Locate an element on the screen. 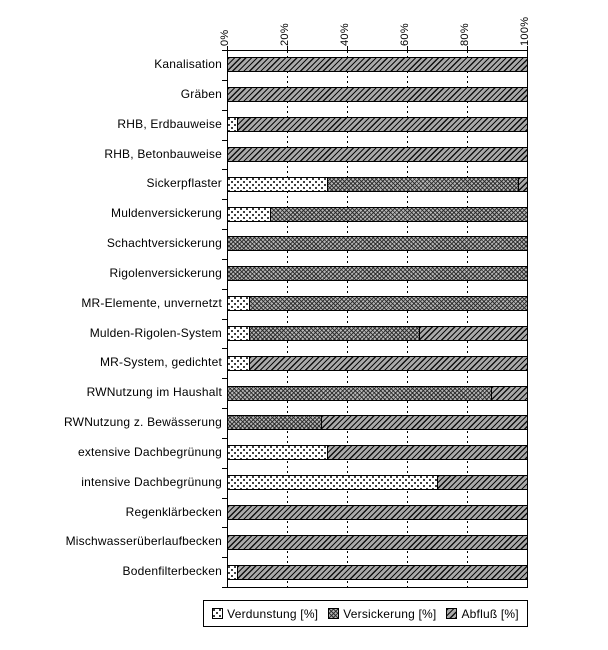  legend-swatch-verdunstung-icon is located at coordinates (218, 613).